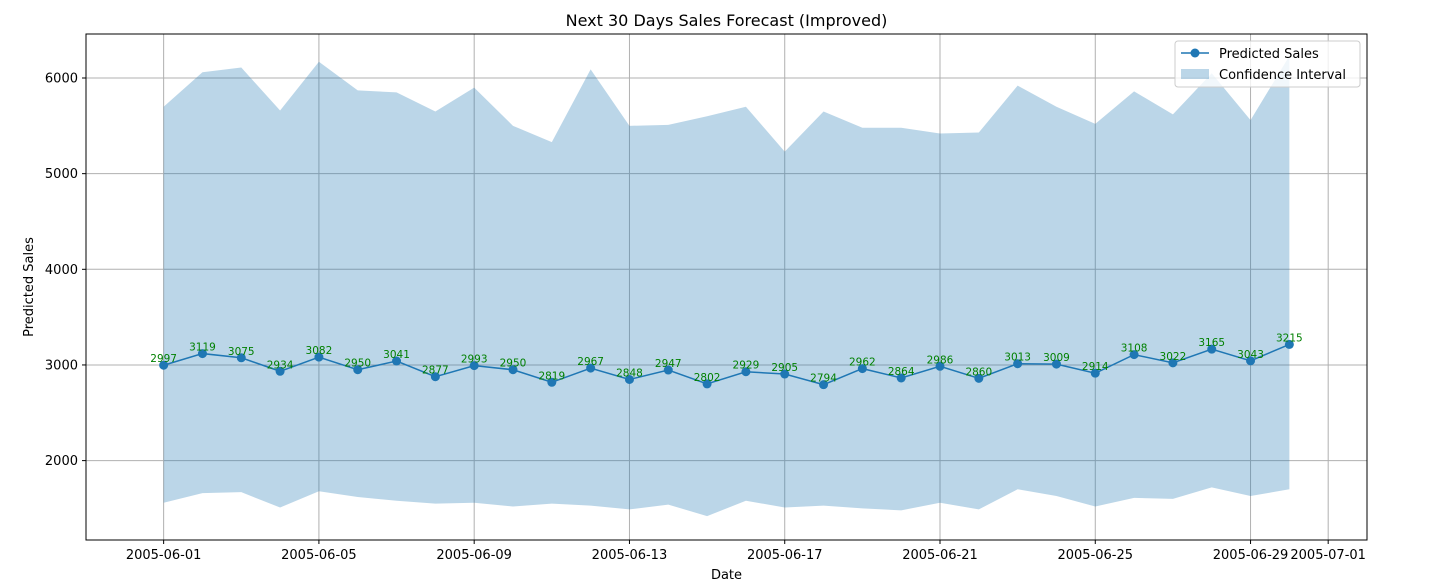  I want to click on x-tick-label: 2005-06-21, so click(940, 555).